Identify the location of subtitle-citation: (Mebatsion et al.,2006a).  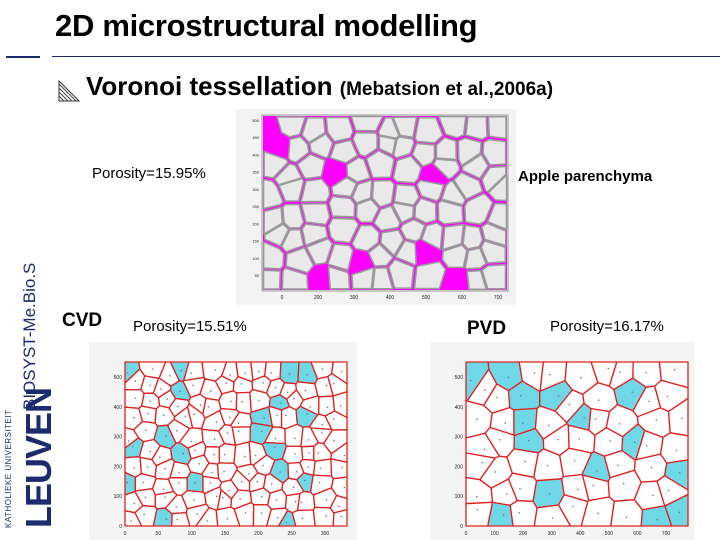
(446, 89).